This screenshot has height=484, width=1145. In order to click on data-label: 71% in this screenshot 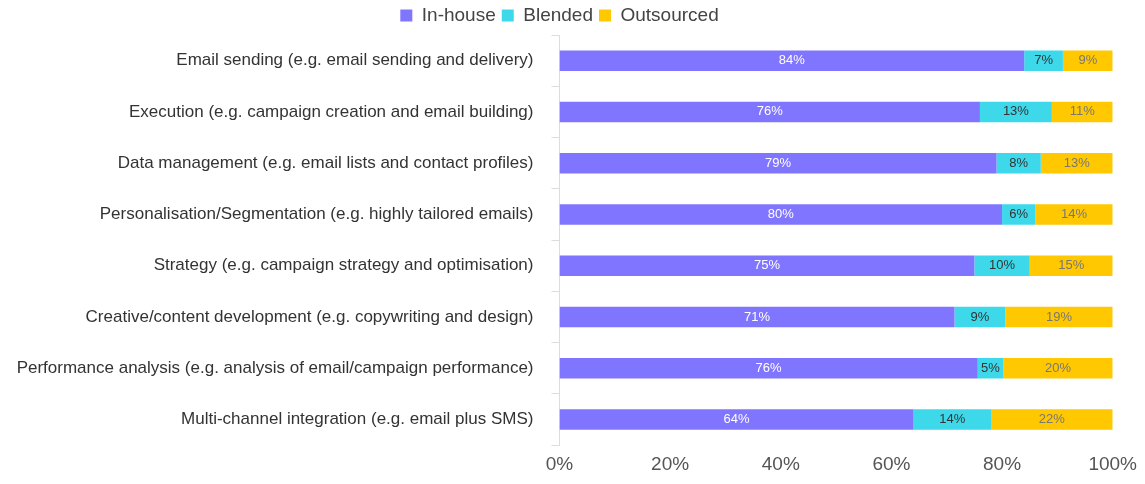, I will do `click(757, 316)`.